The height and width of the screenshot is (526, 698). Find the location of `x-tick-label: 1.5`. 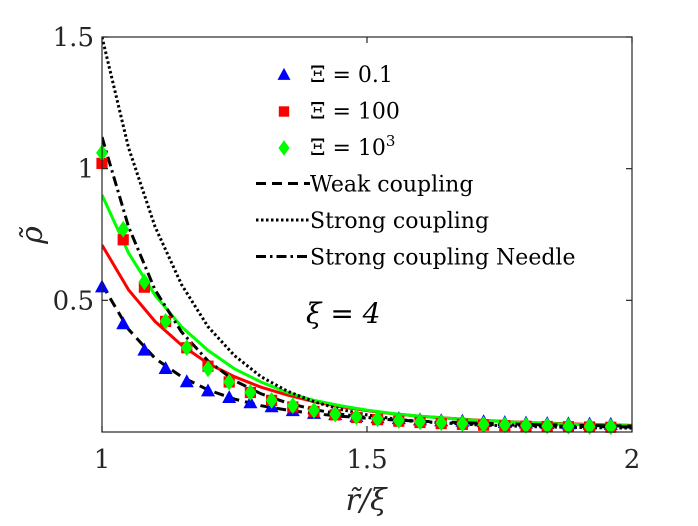

x-tick-label: 1.5 is located at coordinates (366, 460).